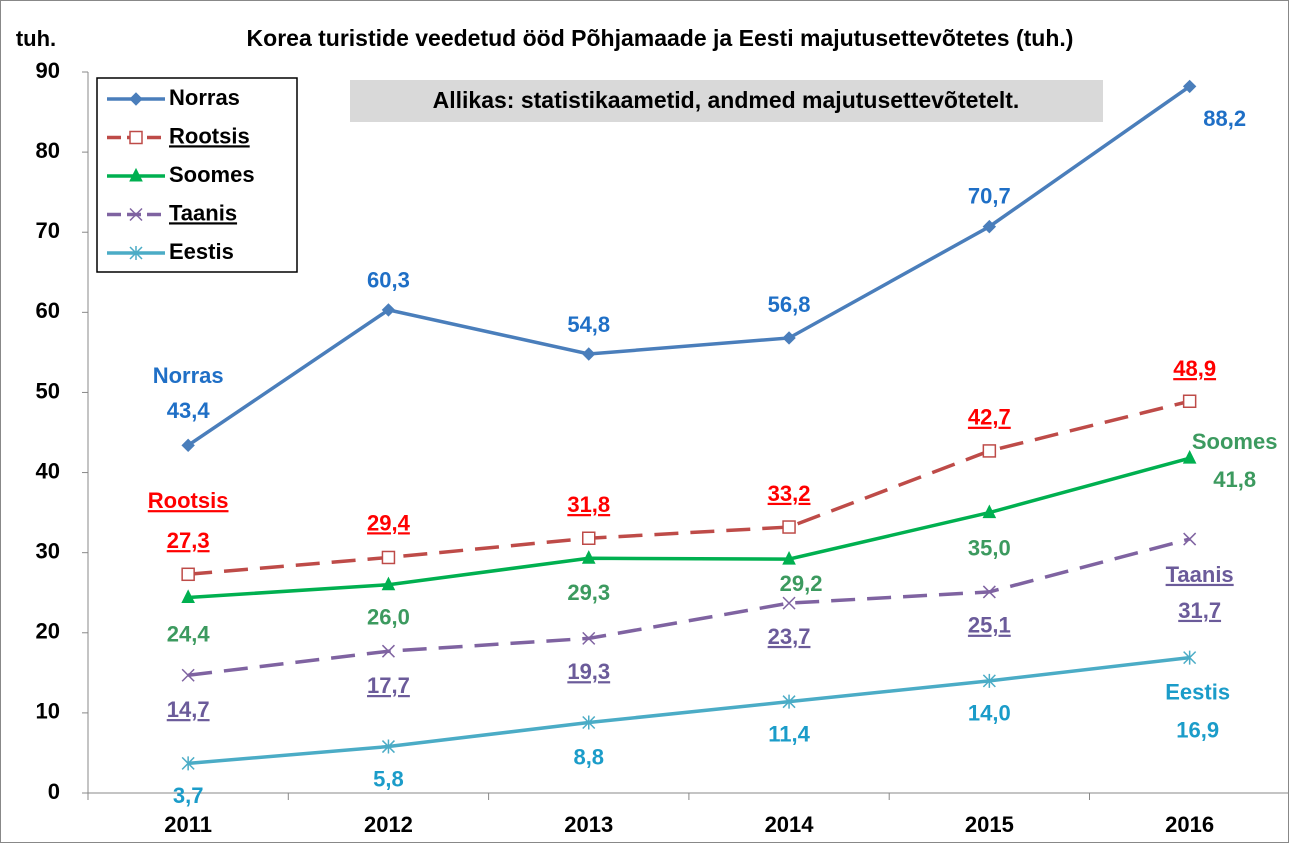 This screenshot has height=843, width=1289. I want to click on data-label: 56,8, so click(789, 304).